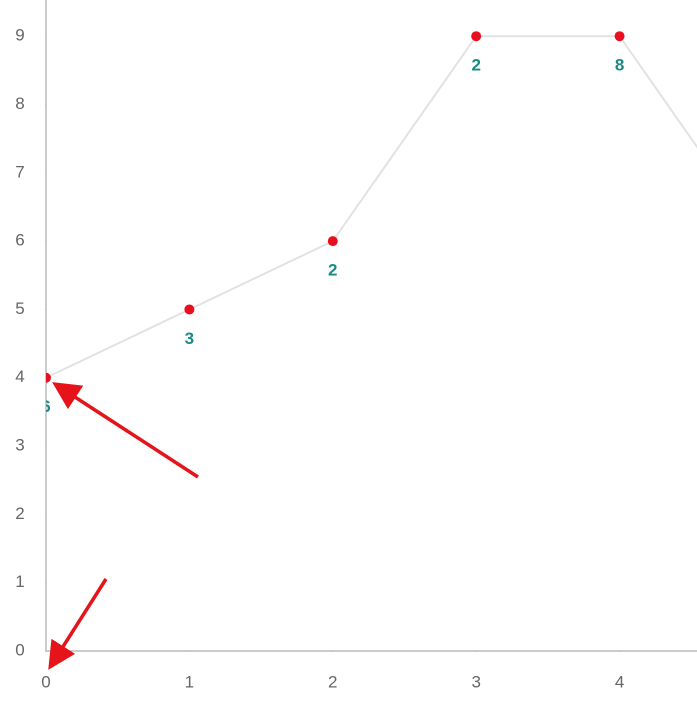 This screenshot has width=697, height=711. What do you see at coordinates (19, 171) in the screenshot?
I see `y-tick-label: 7` at bounding box center [19, 171].